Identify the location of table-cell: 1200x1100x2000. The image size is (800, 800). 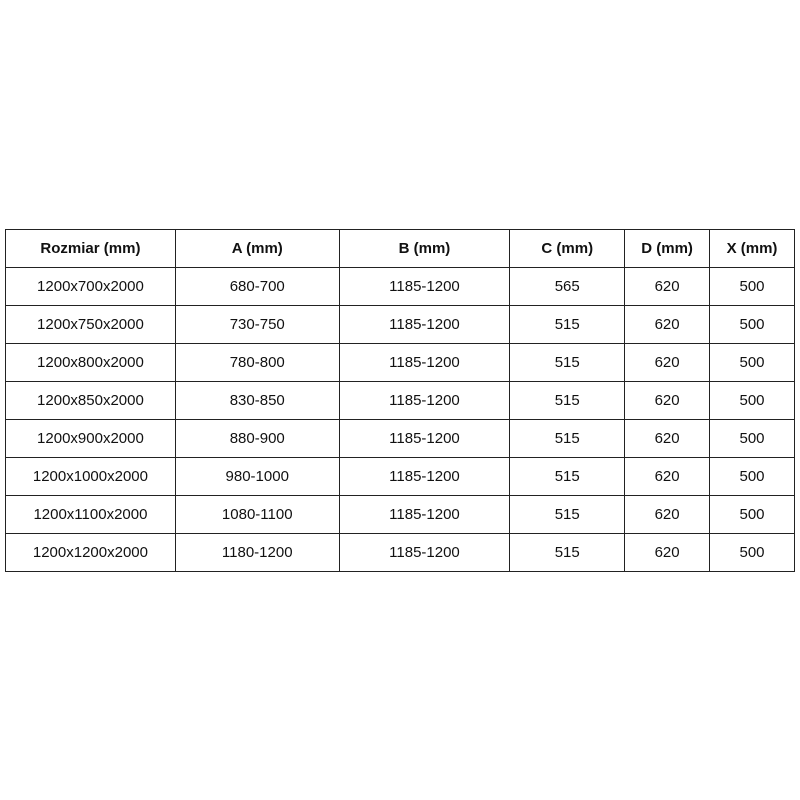
(90, 514).